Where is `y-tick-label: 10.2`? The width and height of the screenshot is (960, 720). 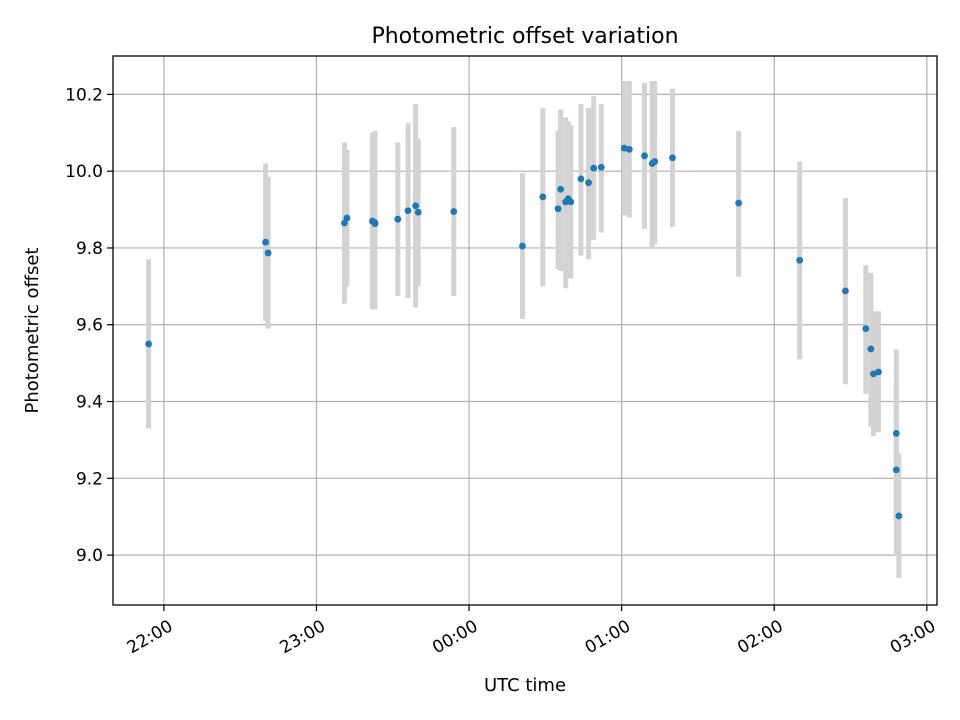 y-tick-label: 10.2 is located at coordinates (84, 95).